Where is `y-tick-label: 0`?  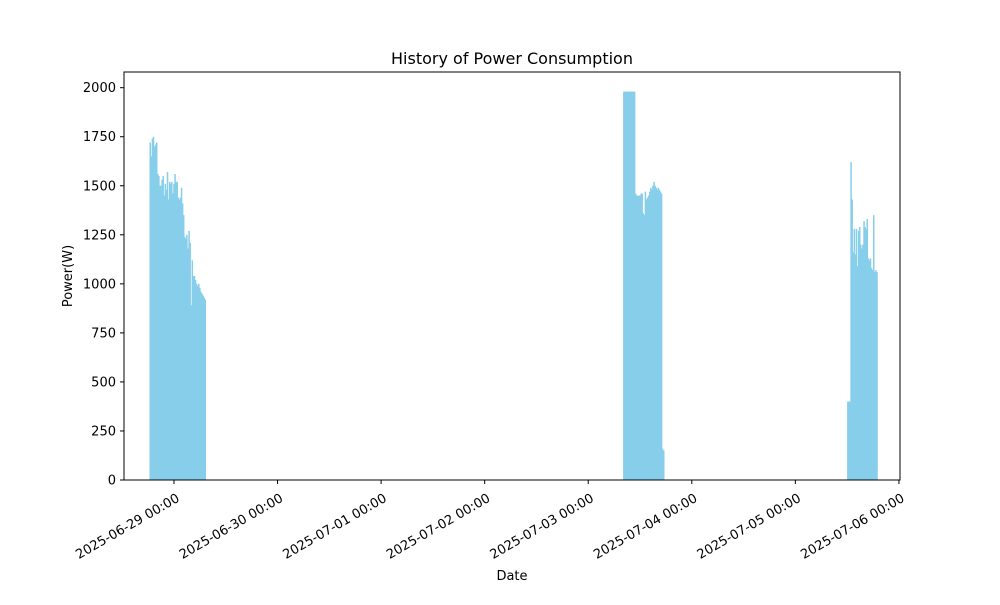
y-tick-label: 0 is located at coordinates (112, 481).